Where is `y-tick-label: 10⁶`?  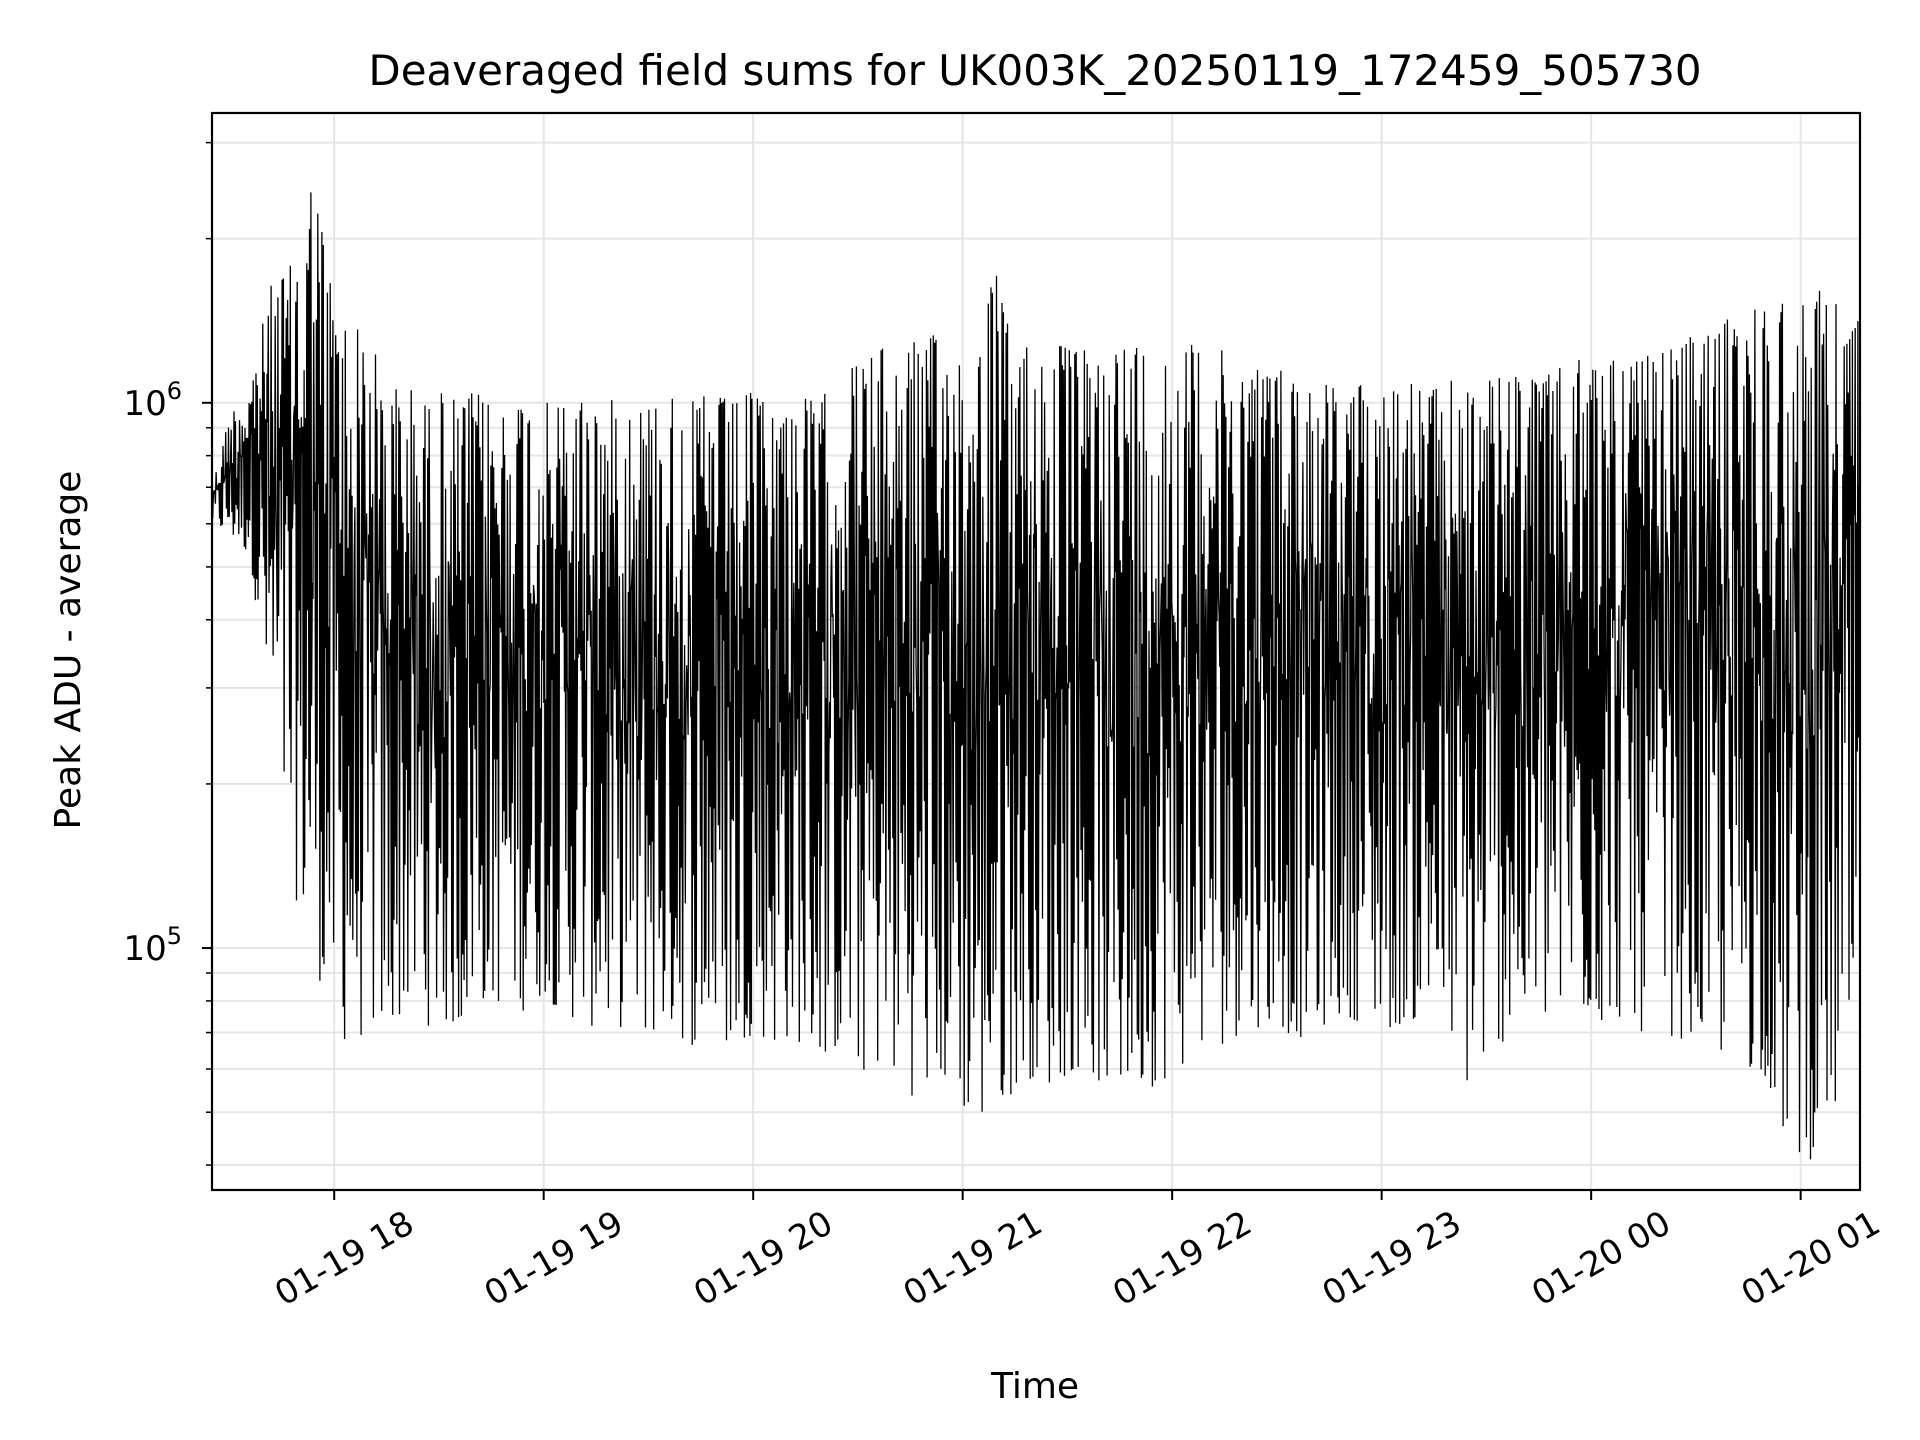
y-tick-label: 10⁶ is located at coordinates (152, 400).